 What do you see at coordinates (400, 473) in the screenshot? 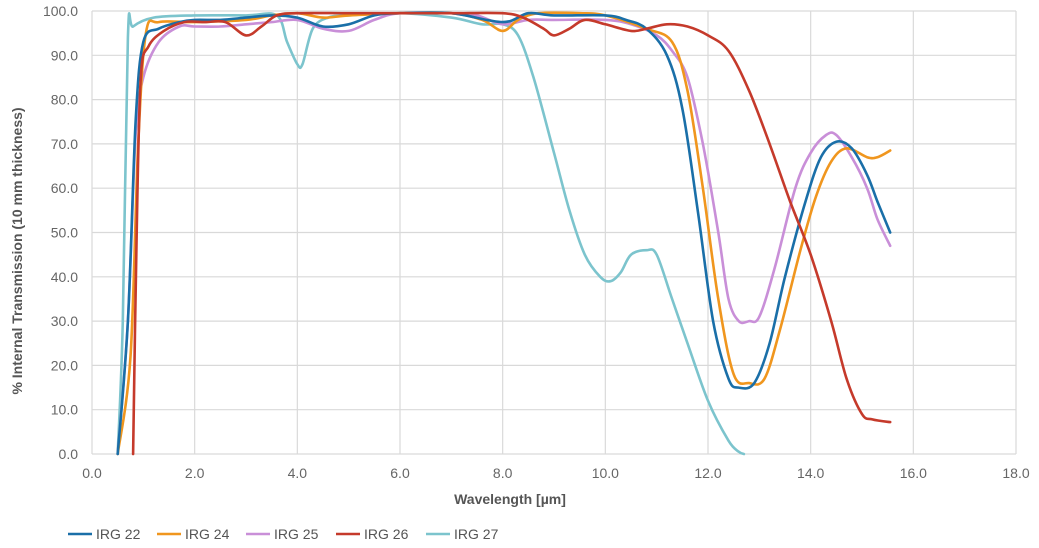
I see `x-tick-label: 6.0` at bounding box center [400, 473].